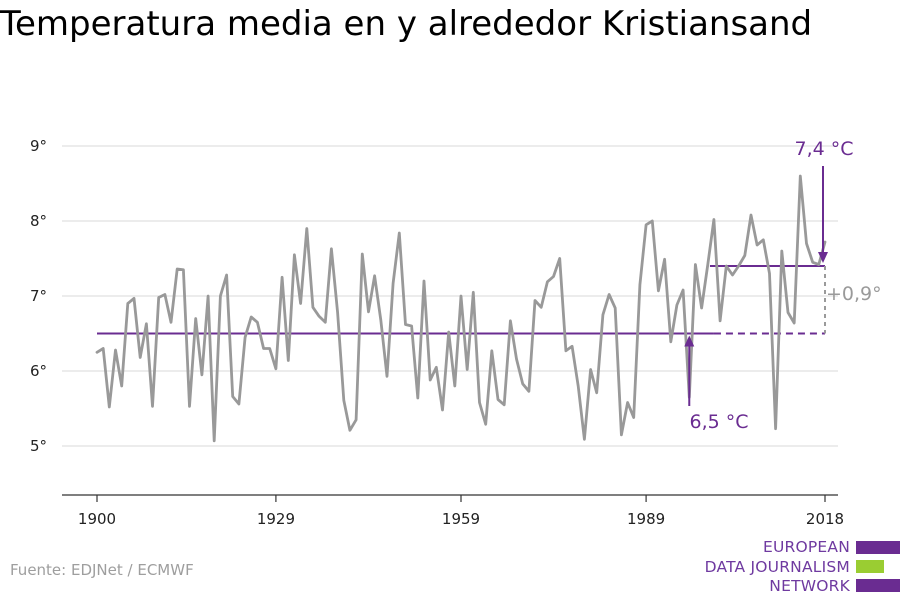 The height and width of the screenshot is (600, 900). What do you see at coordinates (646, 519) in the screenshot?
I see `x-tick-label-1989: 1989` at bounding box center [646, 519].